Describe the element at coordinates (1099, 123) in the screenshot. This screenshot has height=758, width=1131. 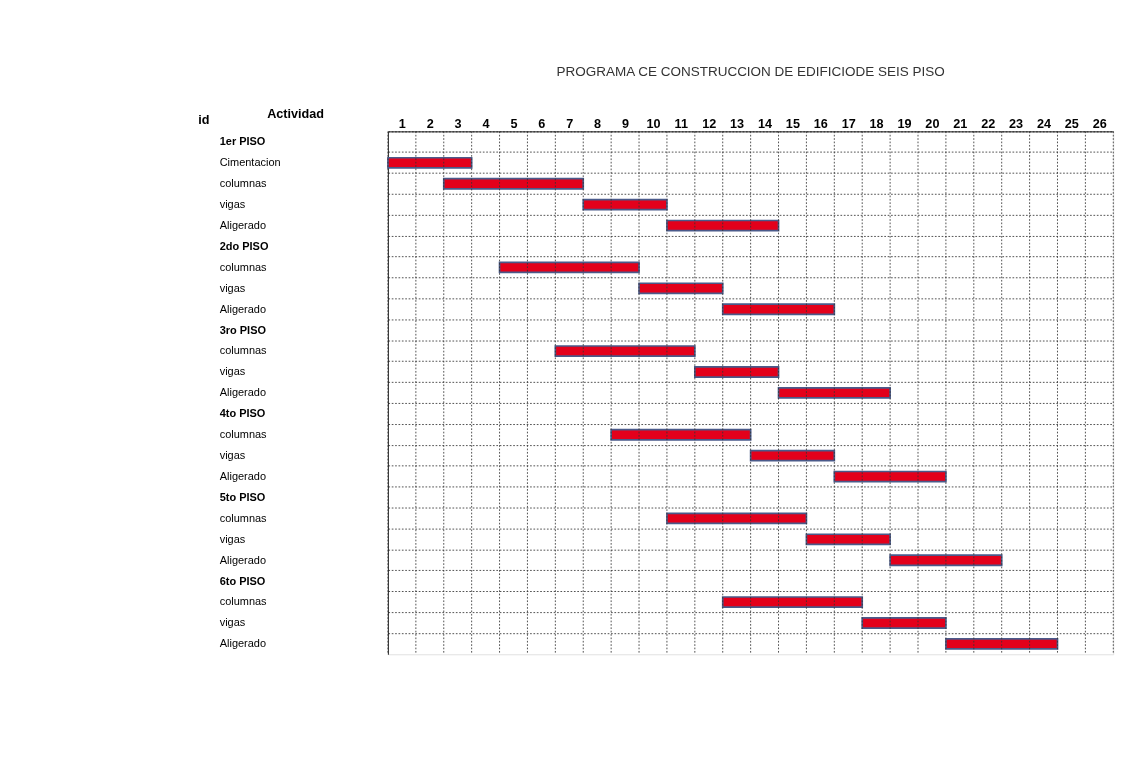
I see `x-tick-label: 26` at that location.